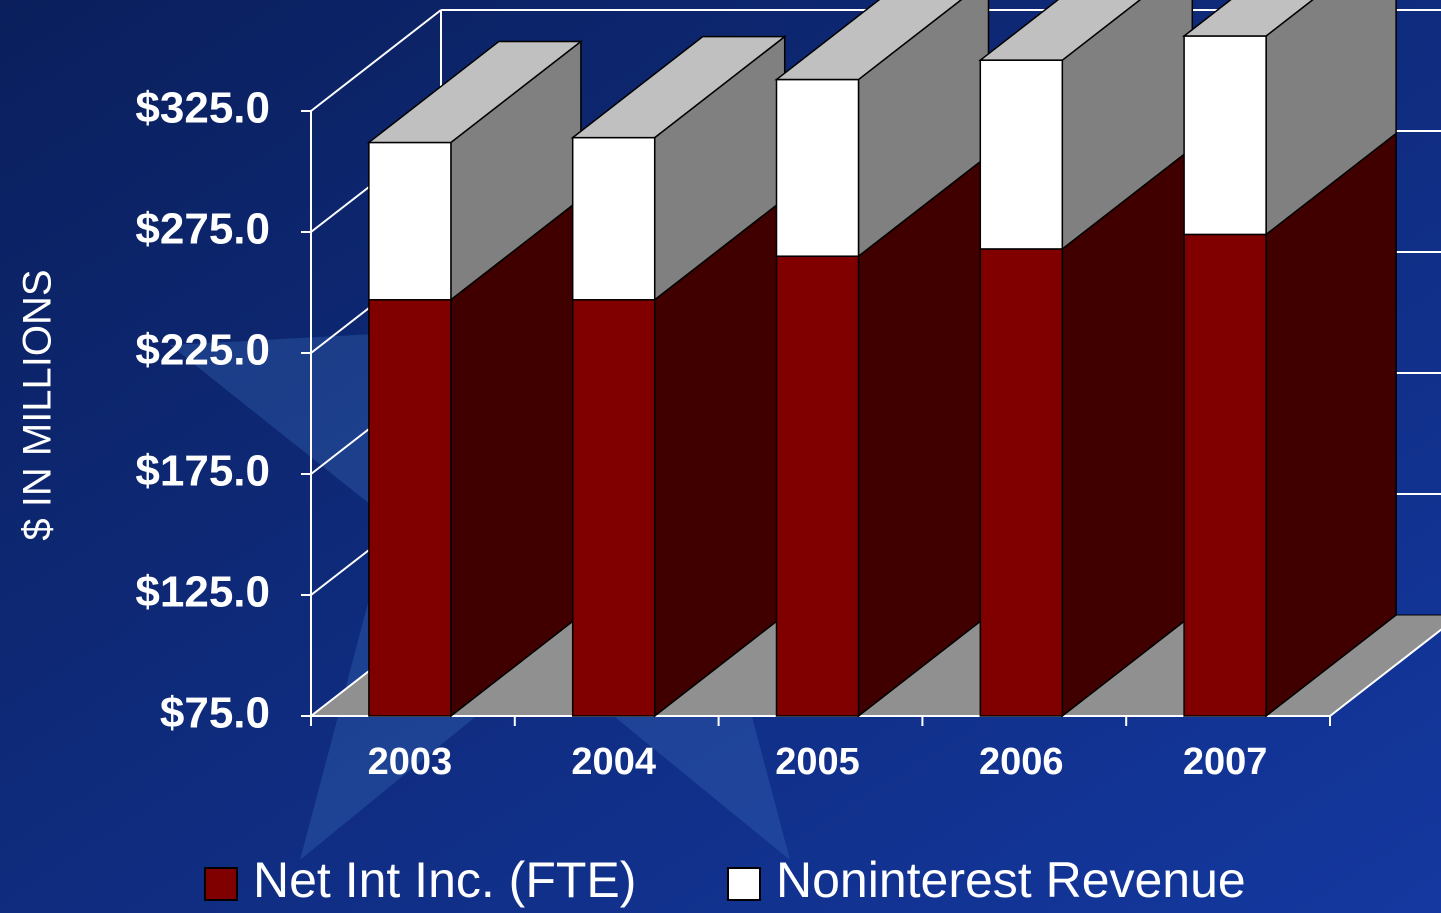 The height and width of the screenshot is (913, 1441). Describe the element at coordinates (376, 60) in the screenshot. I see `grid-diagonal` at that location.